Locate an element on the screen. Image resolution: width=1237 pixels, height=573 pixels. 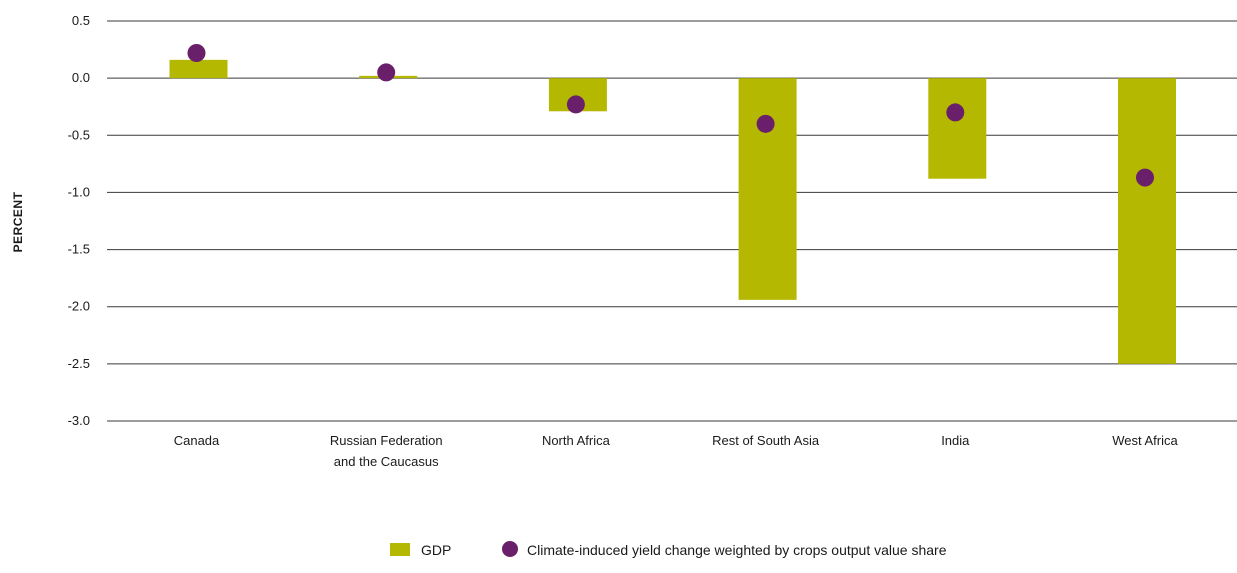
y-axis-ticks: 0.5 0.0 -0.5 -1.0 -1.5 -2.0 -2.5 -3.0 is located at coordinates (79, 220).